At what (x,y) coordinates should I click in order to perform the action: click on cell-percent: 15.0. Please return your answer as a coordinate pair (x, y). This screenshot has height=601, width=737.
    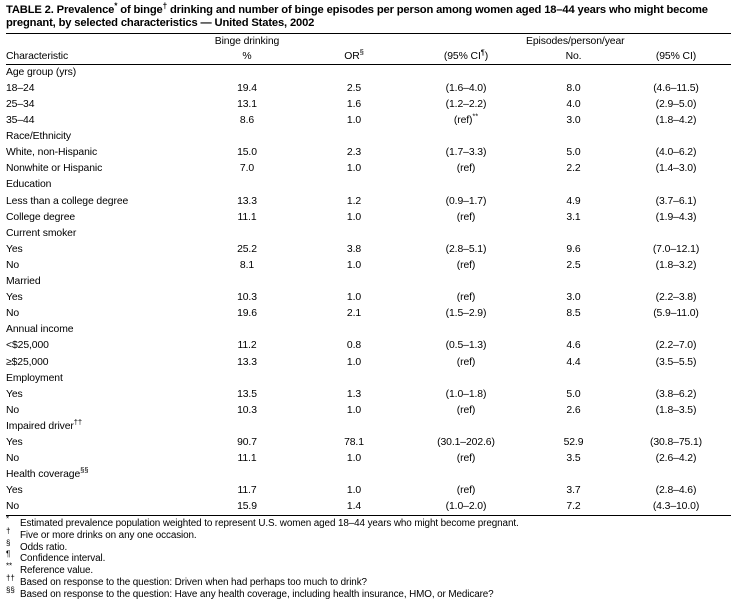
    Looking at the image, I should click on (247, 153).